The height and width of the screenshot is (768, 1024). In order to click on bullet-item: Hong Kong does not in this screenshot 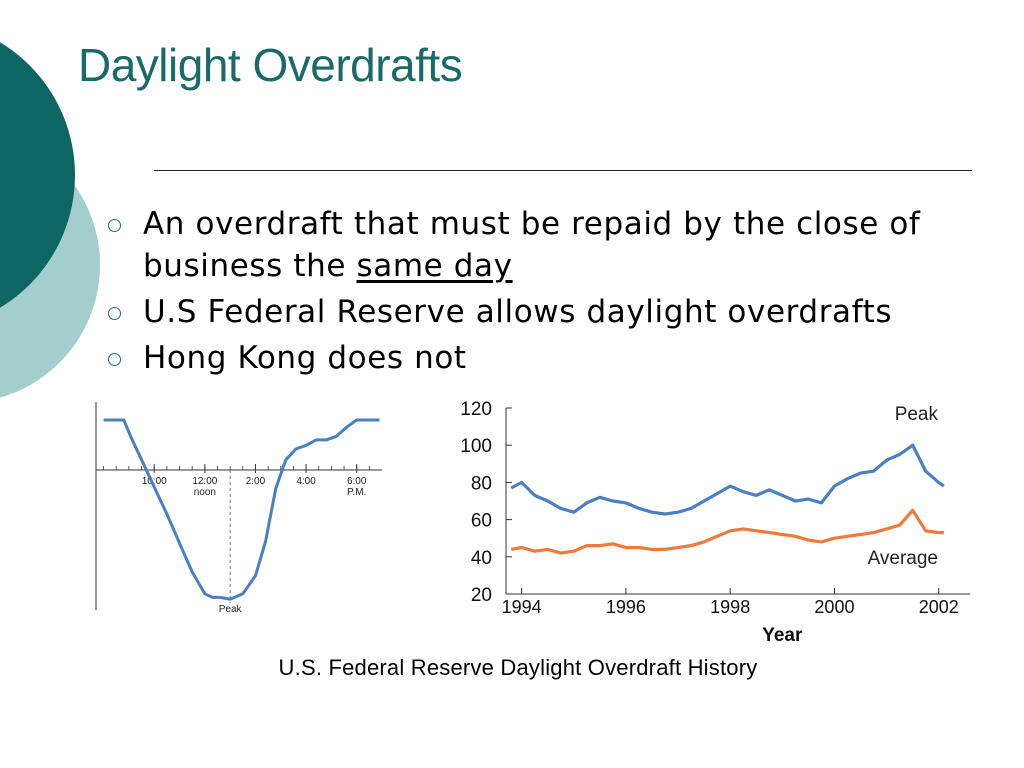, I will do `click(545, 358)`.